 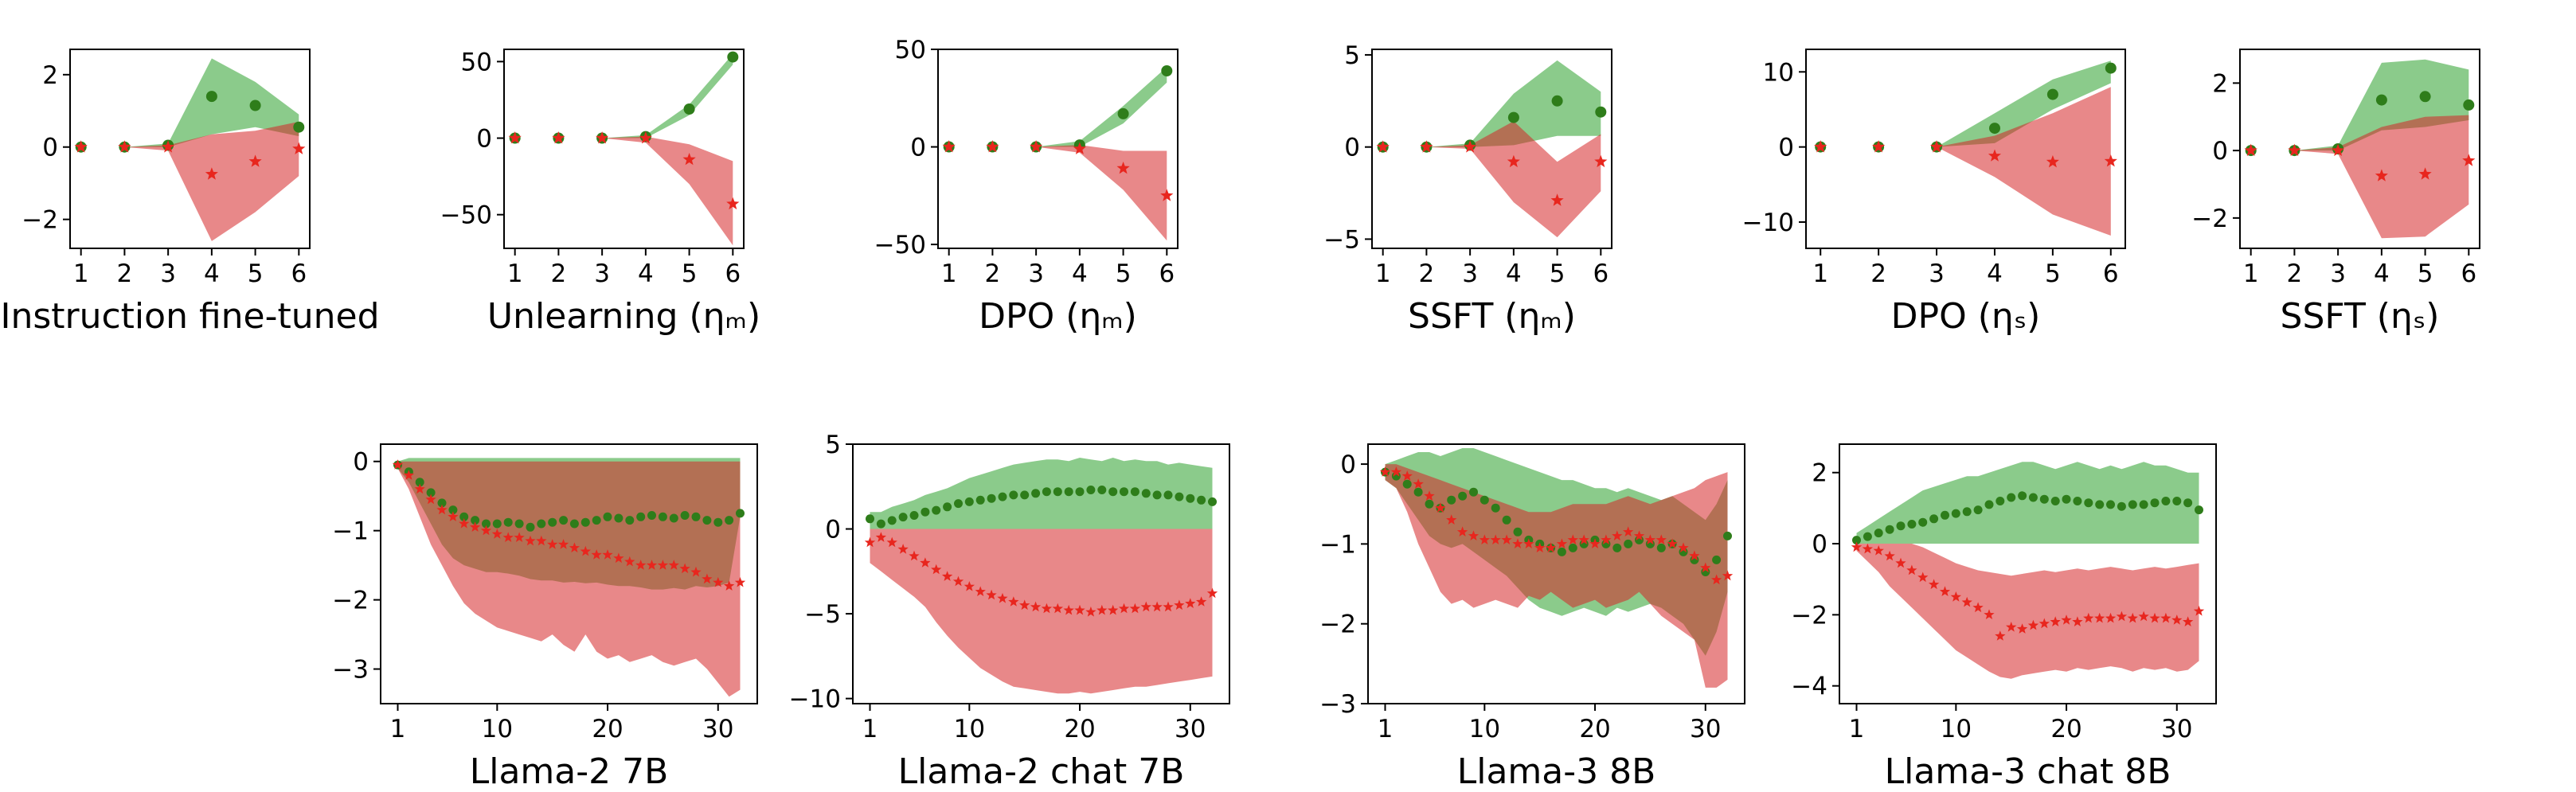 I want to click on chart-panel-8: 1 10 20 30 5 0 −5 −10 Llama-2 chat 7B, so click(x=1010, y=611).